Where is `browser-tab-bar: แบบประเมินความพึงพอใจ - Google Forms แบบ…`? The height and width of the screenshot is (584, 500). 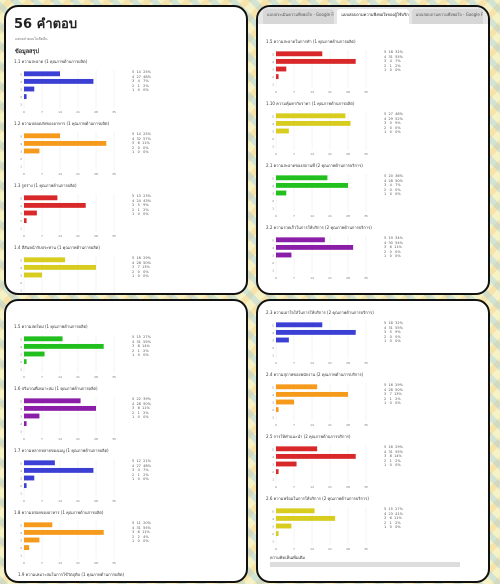
browser-tab-bar: แบบประเมินความพึงพอใจ - Google Forms แบบ… is located at coordinates (373, 15).